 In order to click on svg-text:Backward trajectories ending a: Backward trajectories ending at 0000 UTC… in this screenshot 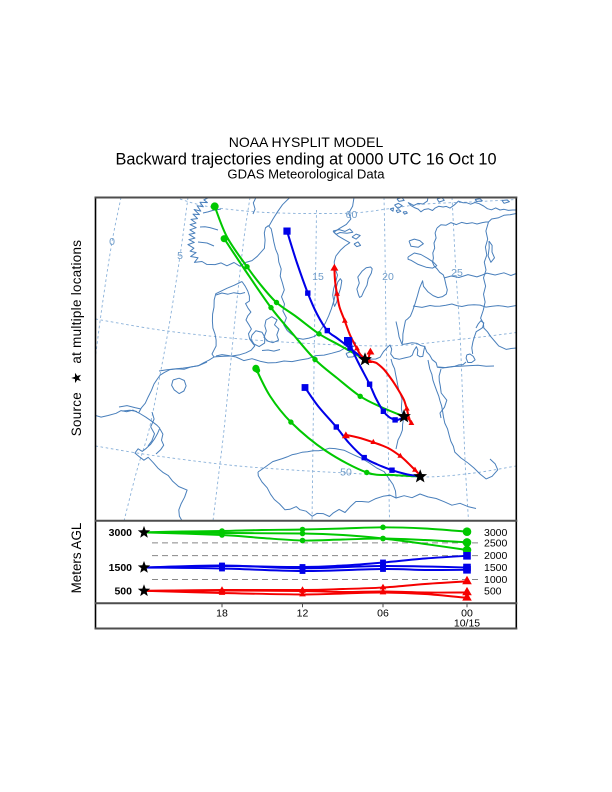, I will do `click(306, 160)`.